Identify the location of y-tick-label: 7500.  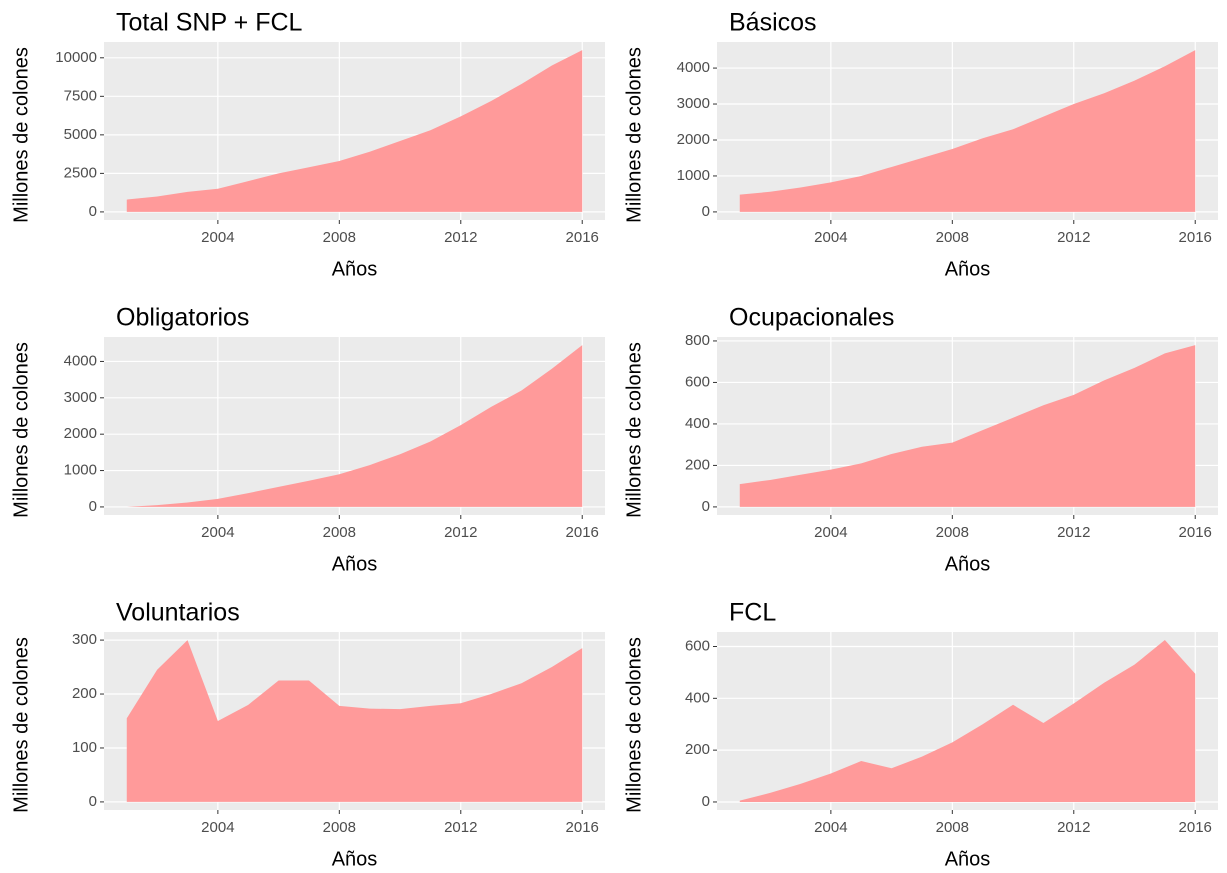
(80, 95).